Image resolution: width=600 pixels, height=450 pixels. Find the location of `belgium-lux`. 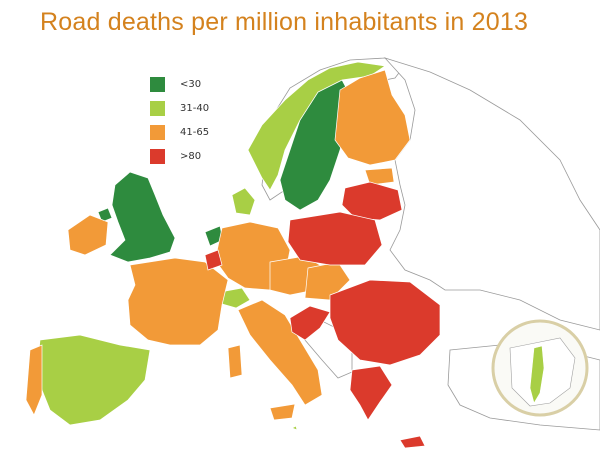

belgium-lux is located at coordinates (213, 260).